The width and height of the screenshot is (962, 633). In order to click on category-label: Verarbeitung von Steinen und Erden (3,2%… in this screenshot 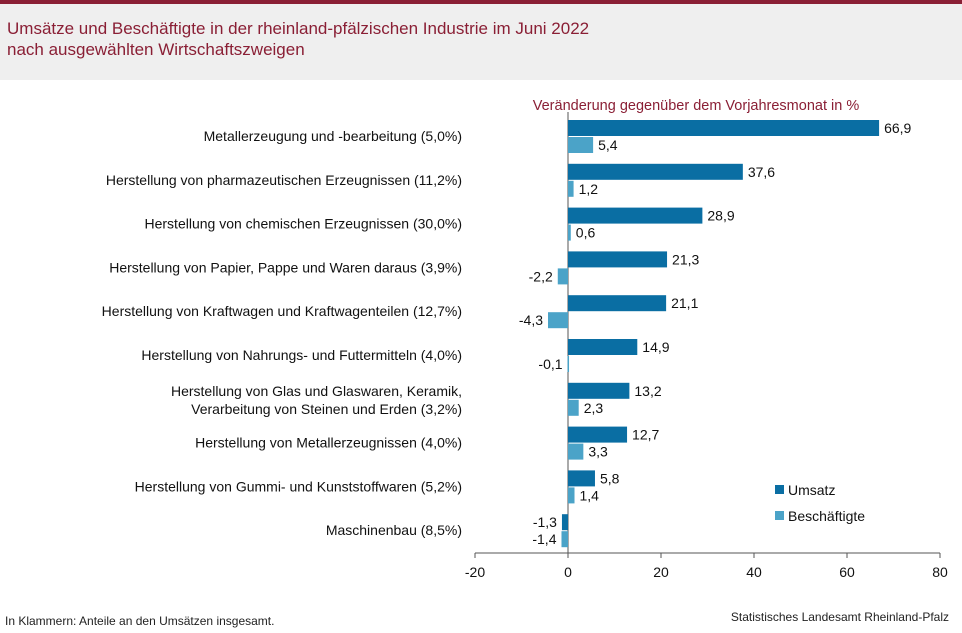, I will do `click(326, 409)`.